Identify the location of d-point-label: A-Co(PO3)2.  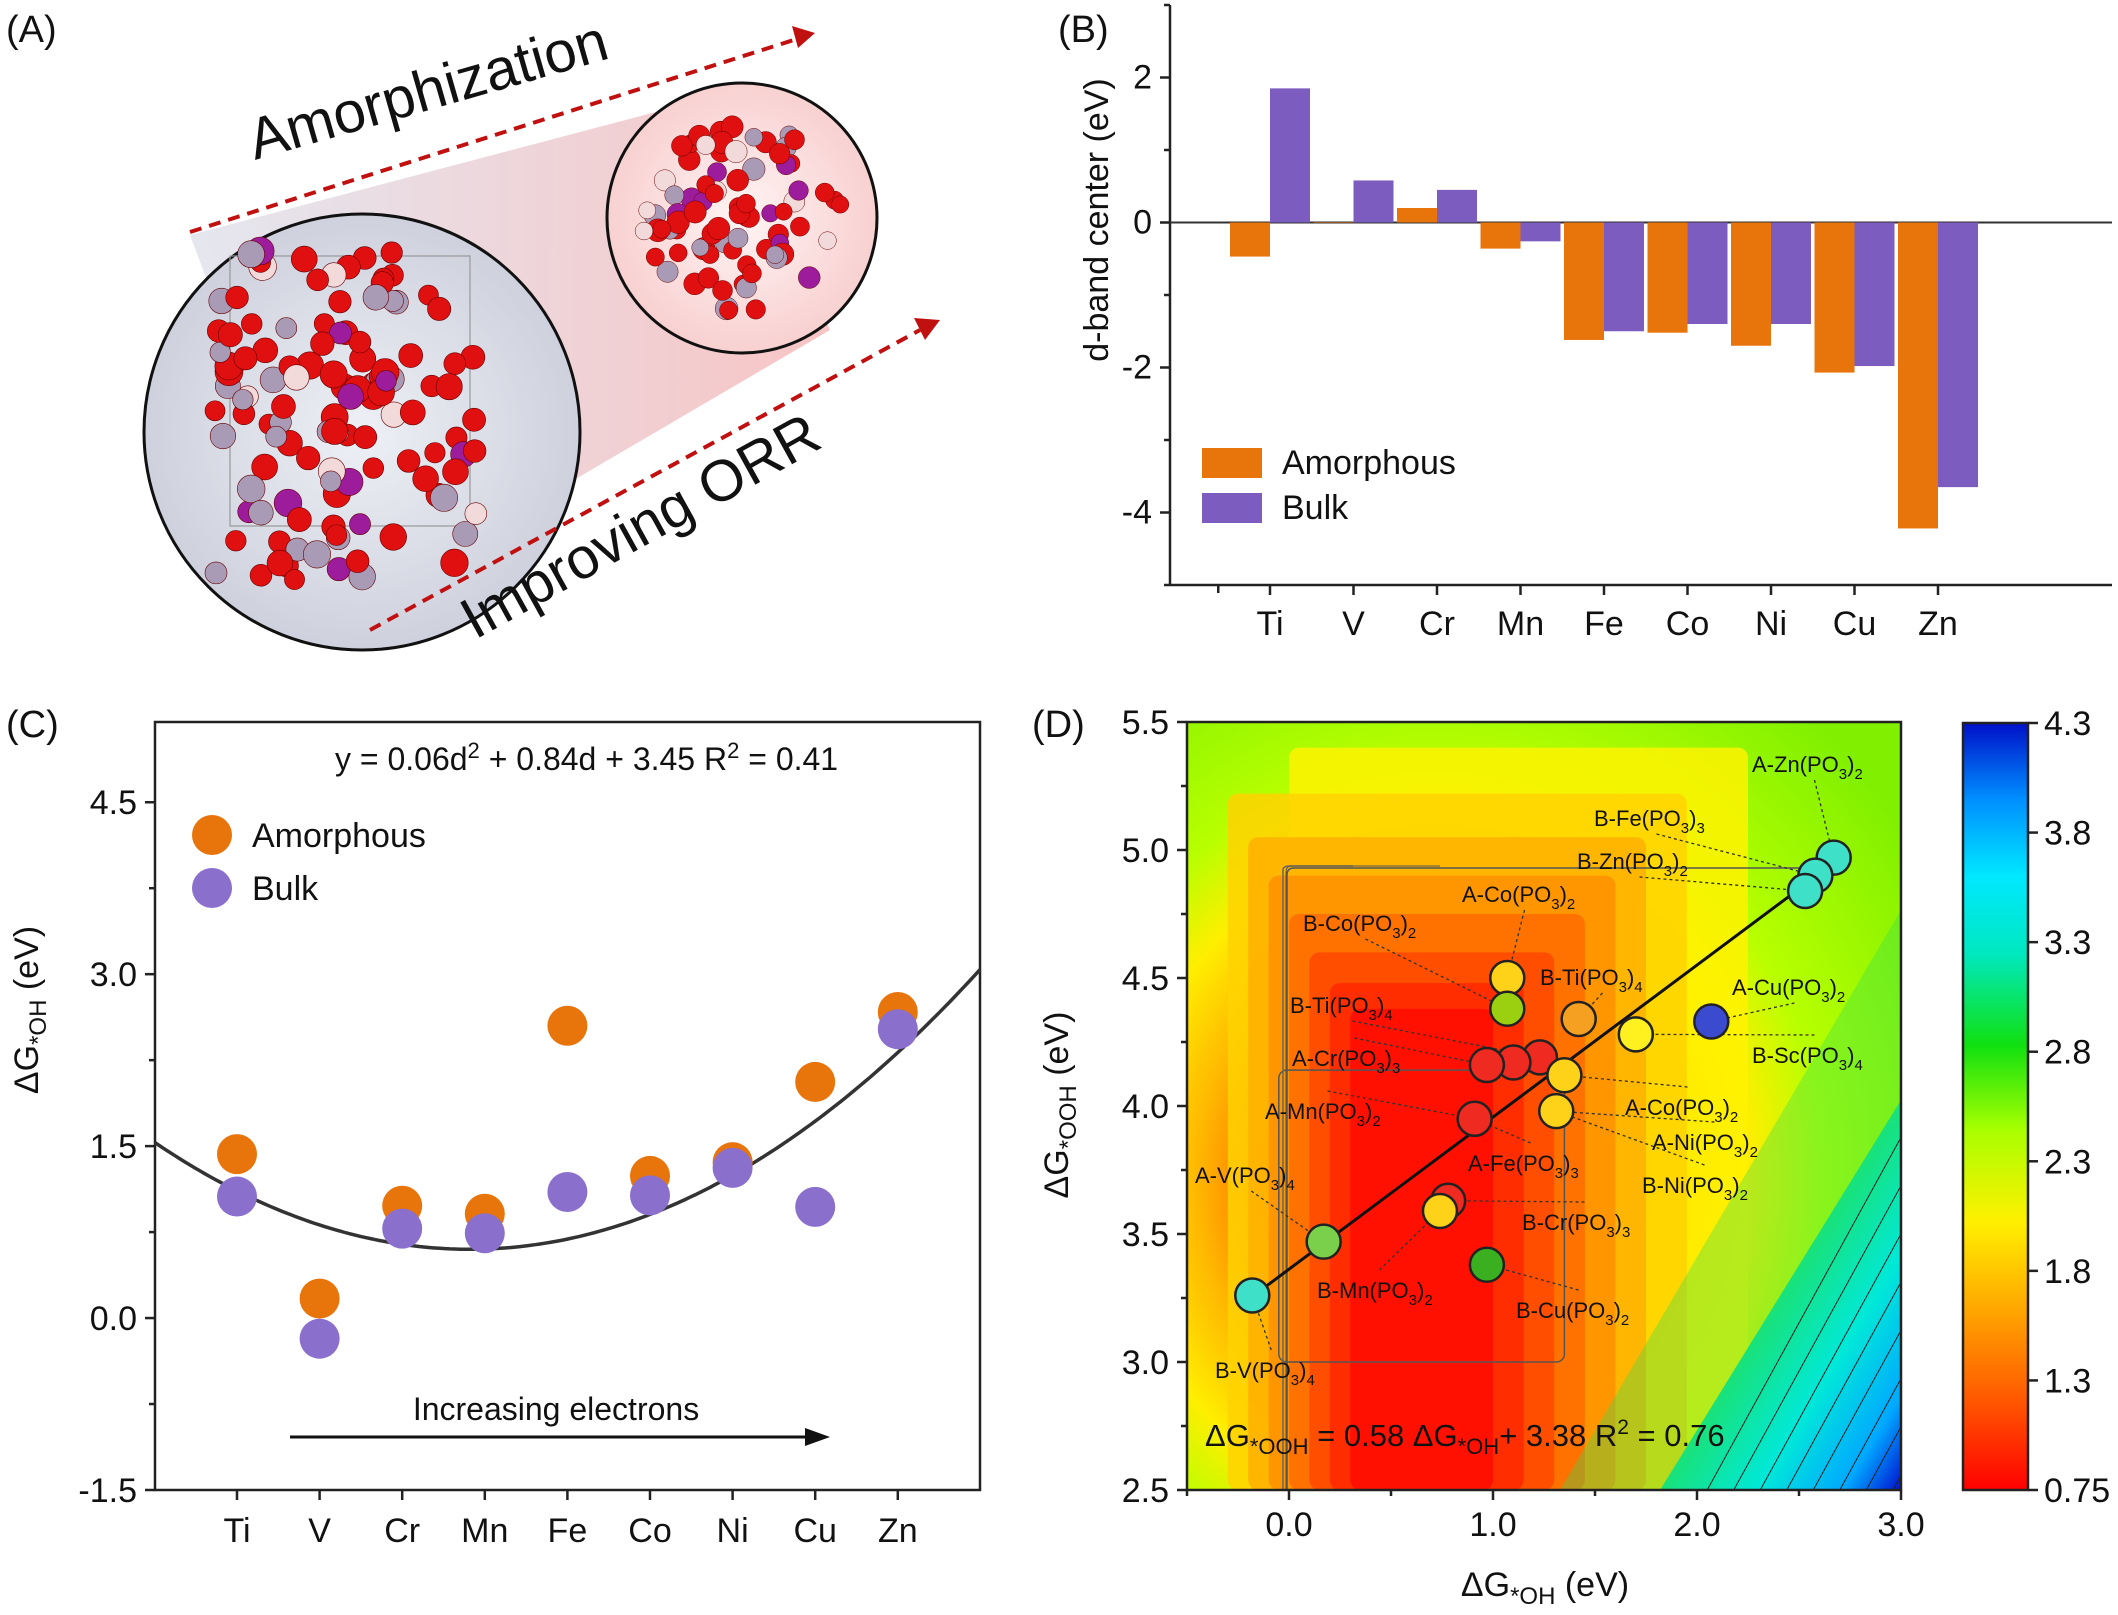
(1518, 897).